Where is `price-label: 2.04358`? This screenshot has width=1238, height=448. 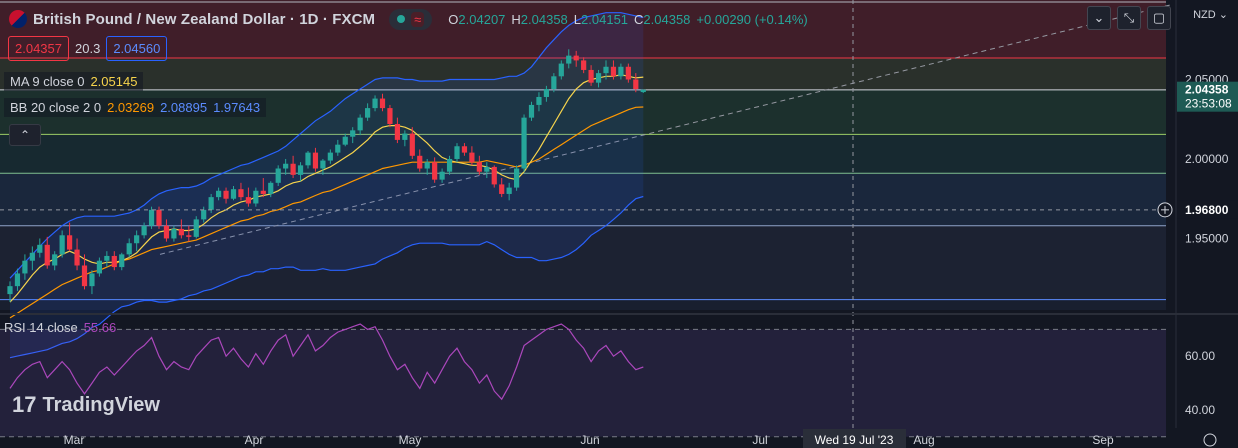
price-label: 2.04358 is located at coordinates (1207, 90).